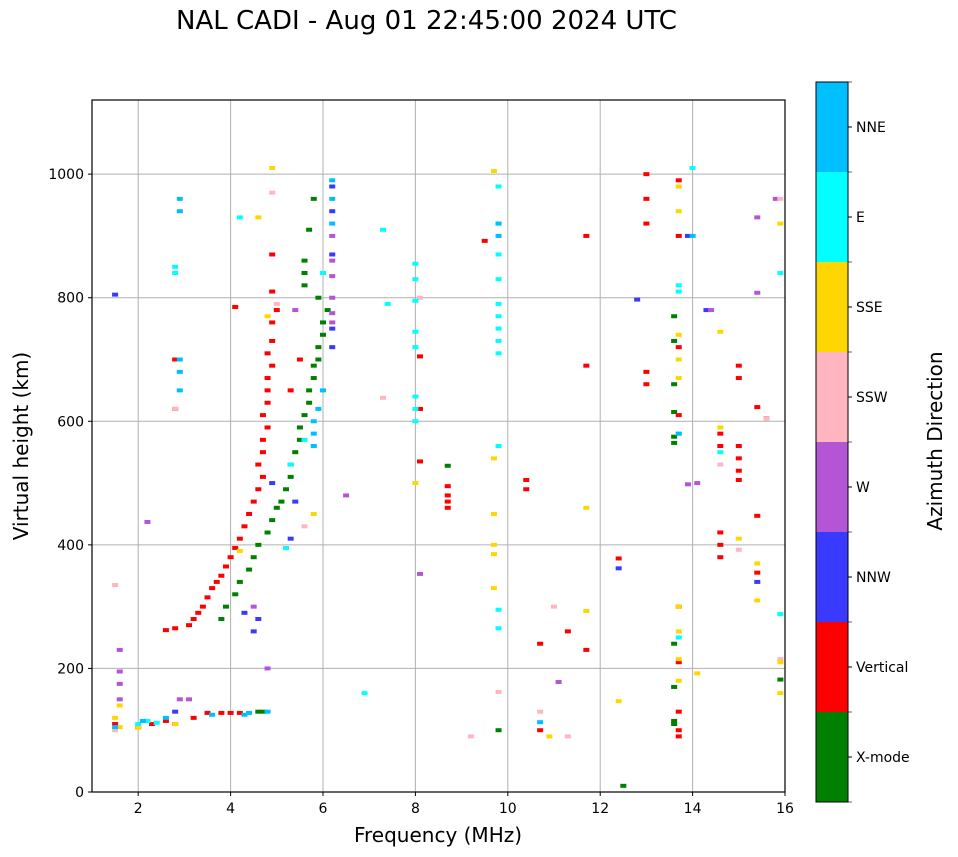  What do you see at coordinates (873, 578) in the screenshot?
I see `colorbar-tick-label: NNW` at bounding box center [873, 578].